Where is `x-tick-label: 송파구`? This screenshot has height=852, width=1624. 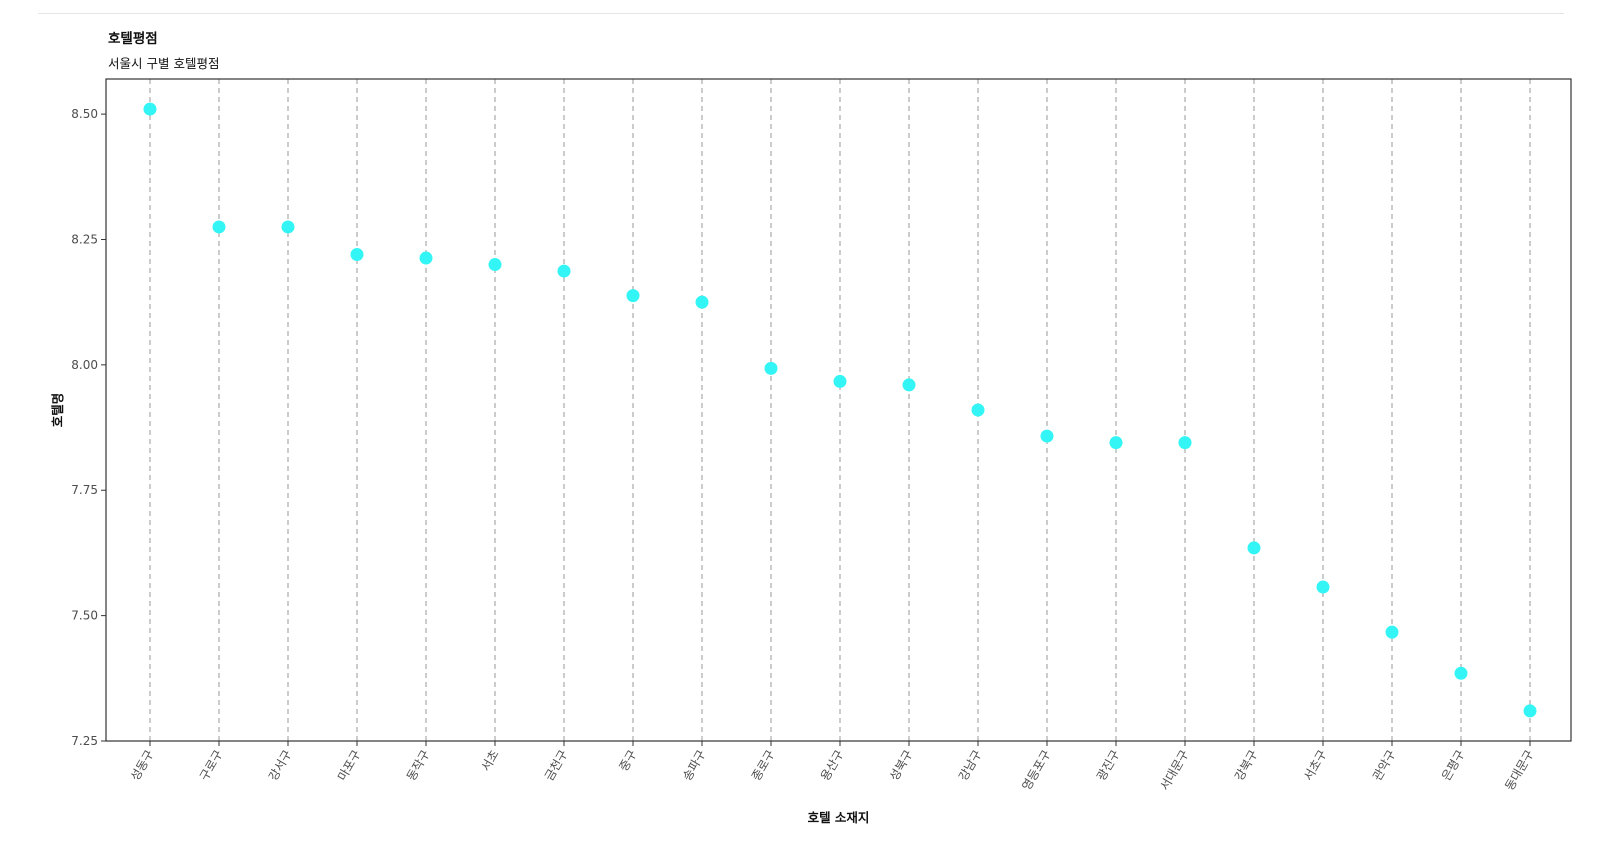
x-tick-label: 송파구 is located at coordinates (694, 766).